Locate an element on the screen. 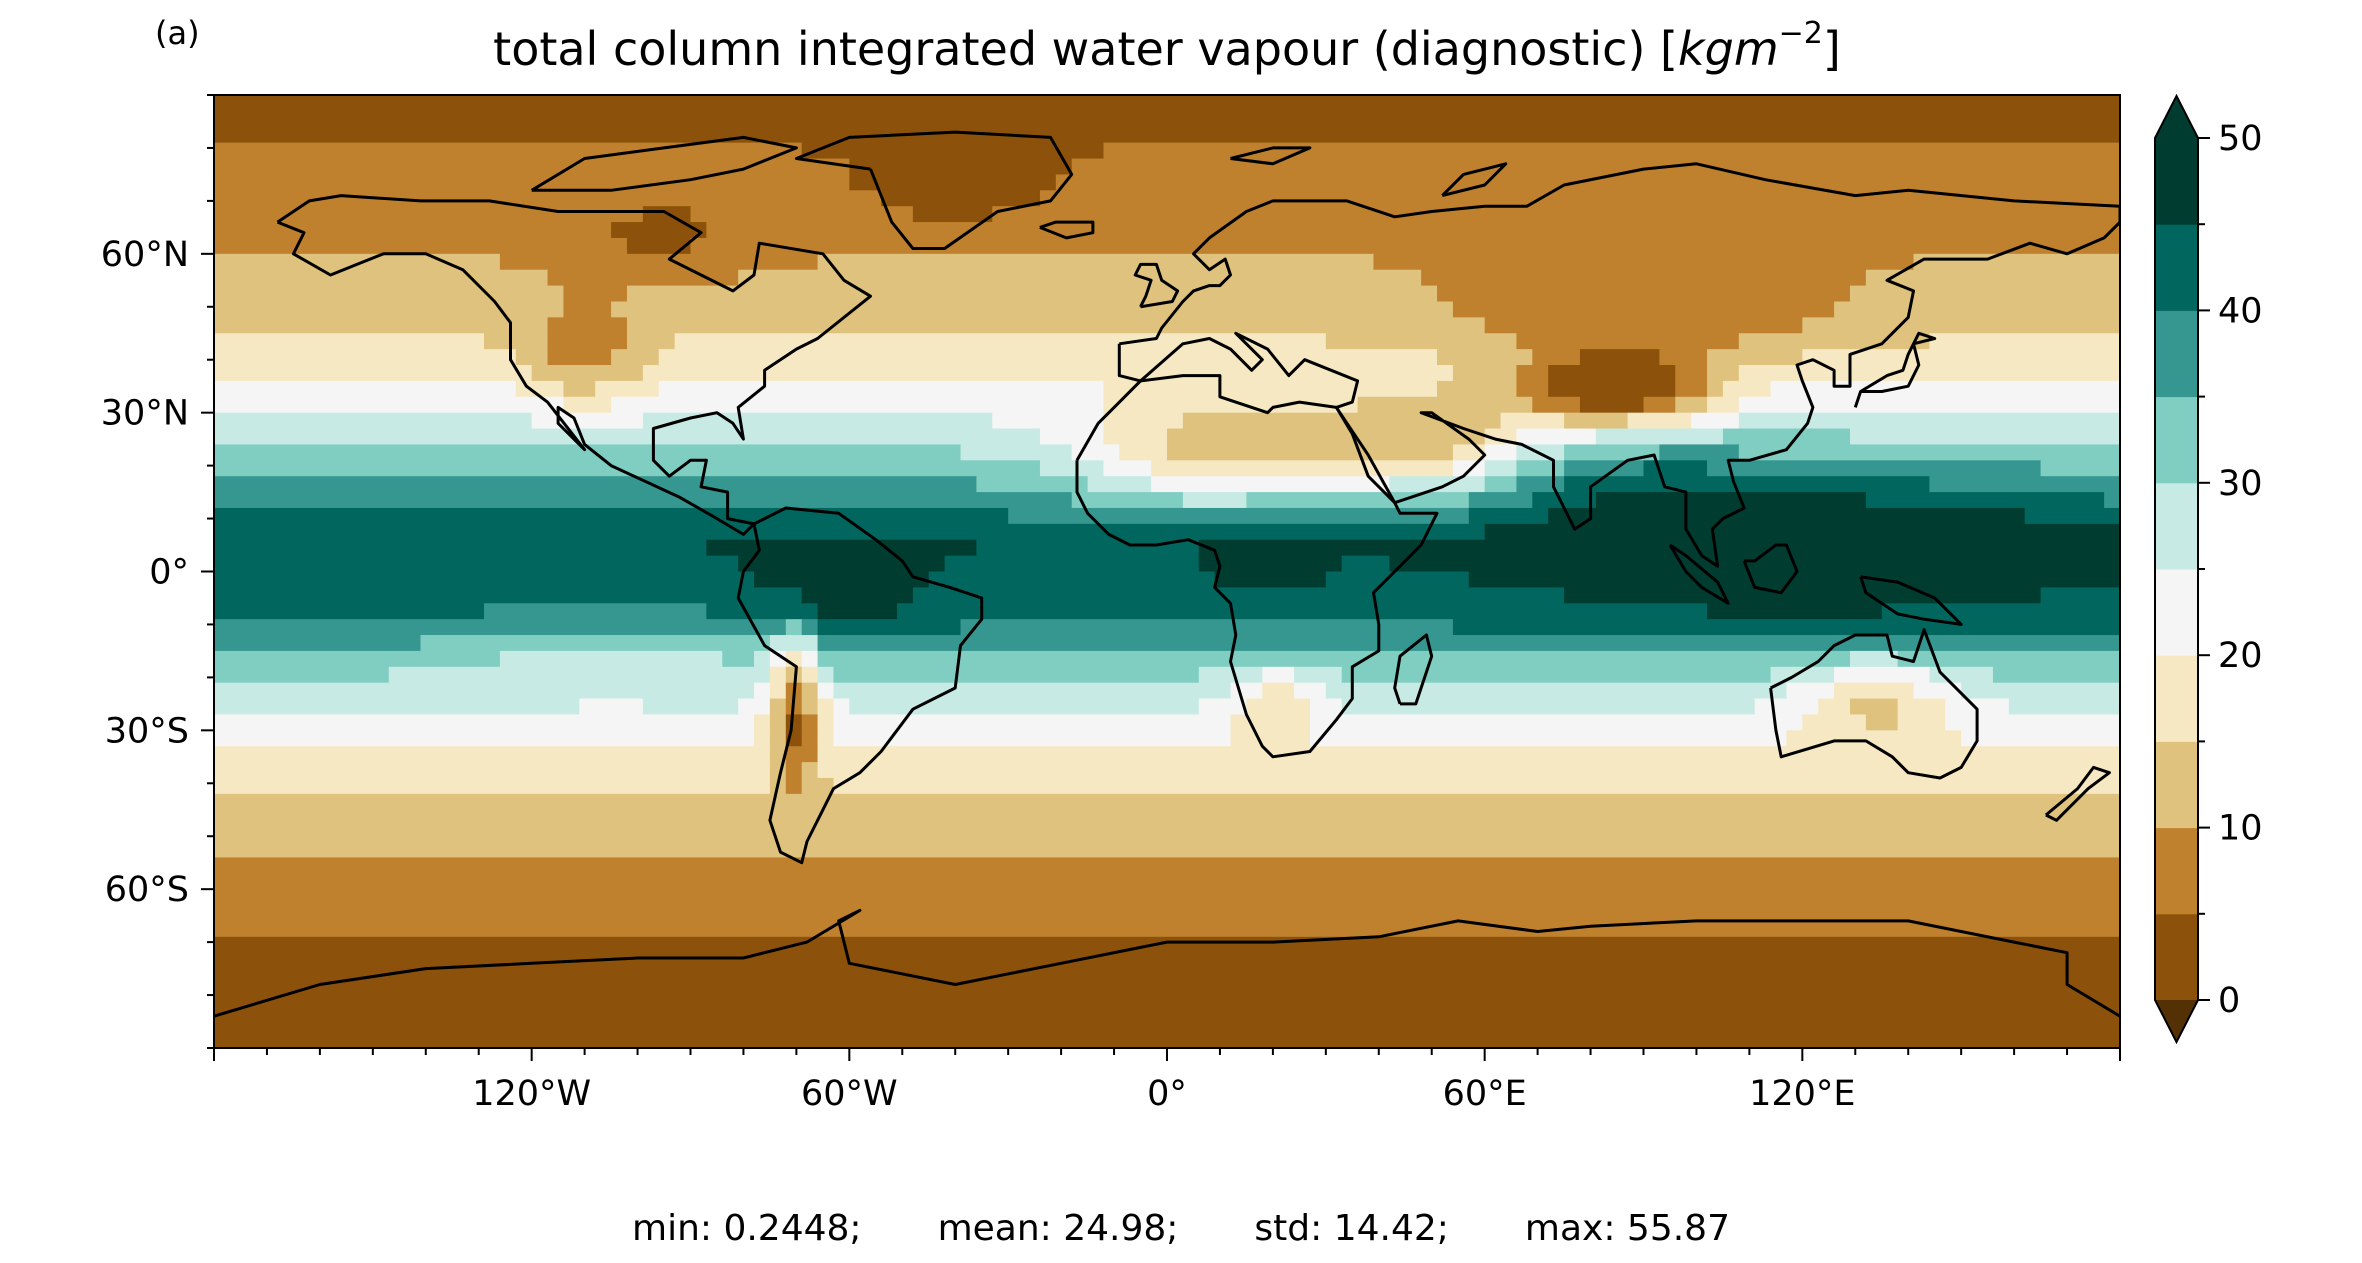  lat-tick-label: 30°S is located at coordinates (147, 731).